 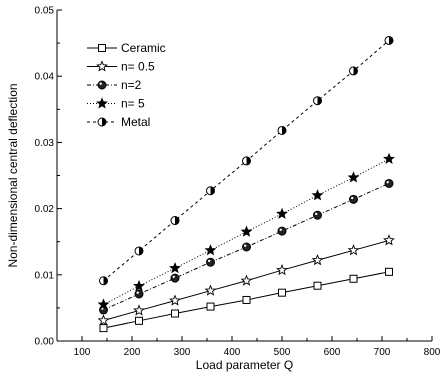 I want to click on y-tick-label: 0.04, so click(x=45, y=77).